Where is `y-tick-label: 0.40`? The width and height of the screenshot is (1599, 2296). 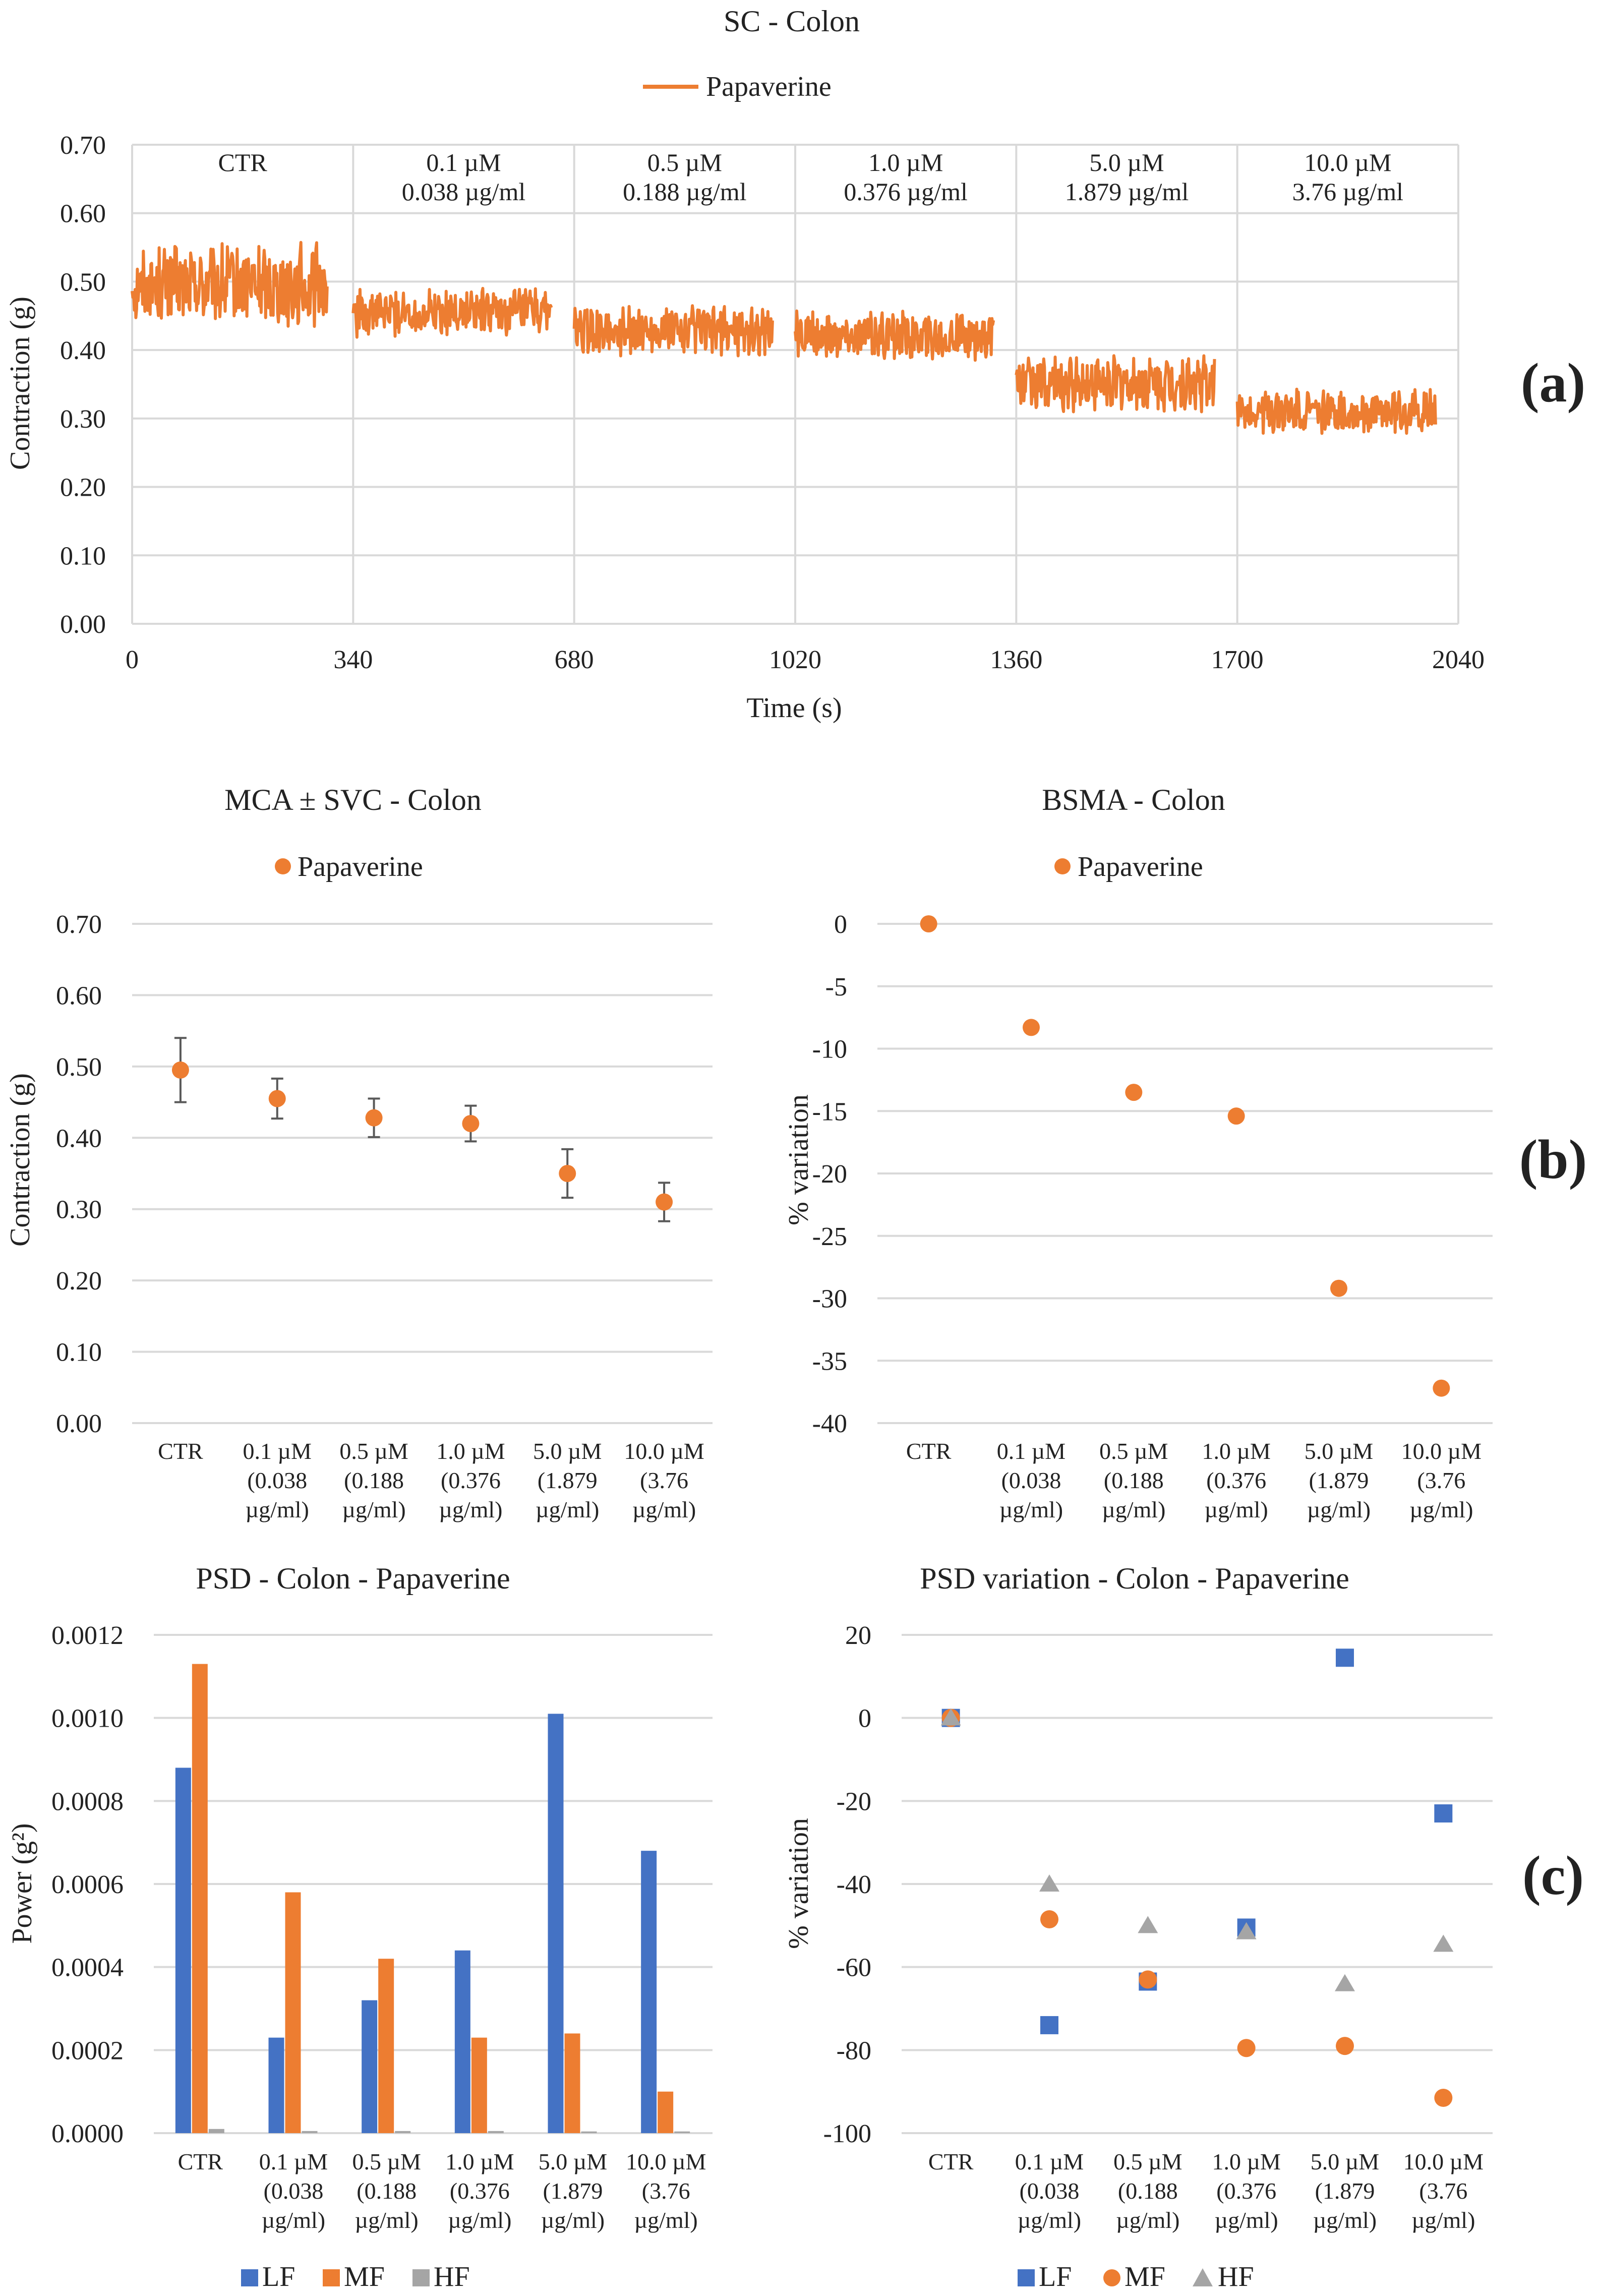
y-tick-label: 0.40 is located at coordinates (83, 350).